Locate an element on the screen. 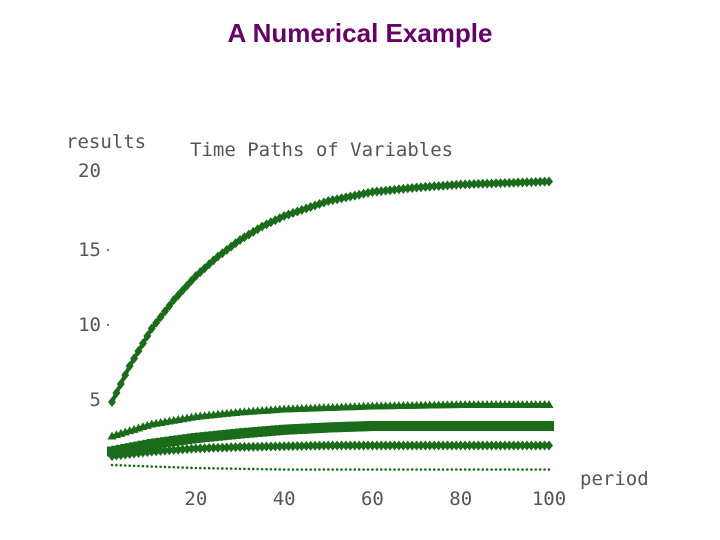 This screenshot has height=540, width=720. x-tick-label: 80 is located at coordinates (460, 499).